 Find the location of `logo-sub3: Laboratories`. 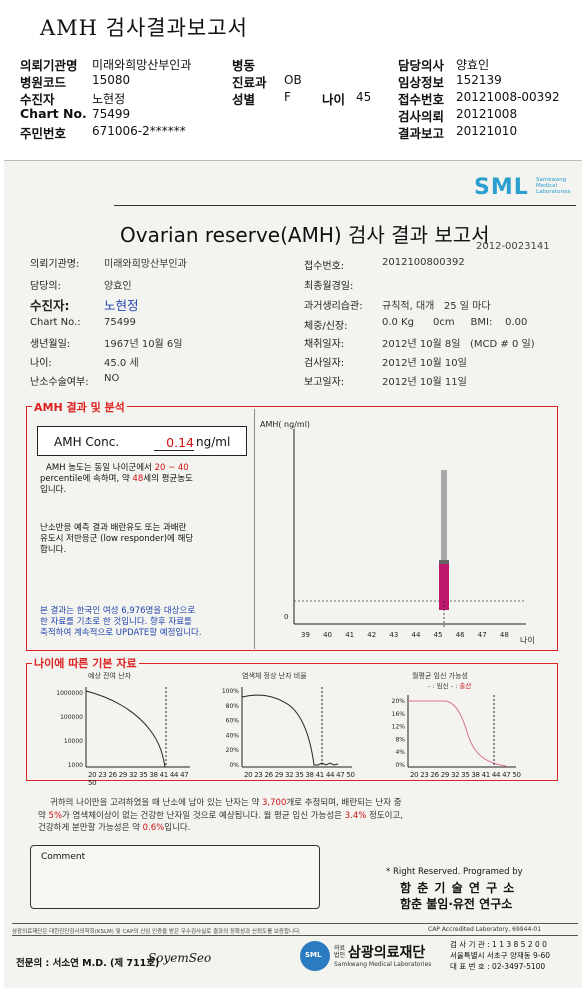

logo-sub3: Laboratories is located at coordinates (553, 192).